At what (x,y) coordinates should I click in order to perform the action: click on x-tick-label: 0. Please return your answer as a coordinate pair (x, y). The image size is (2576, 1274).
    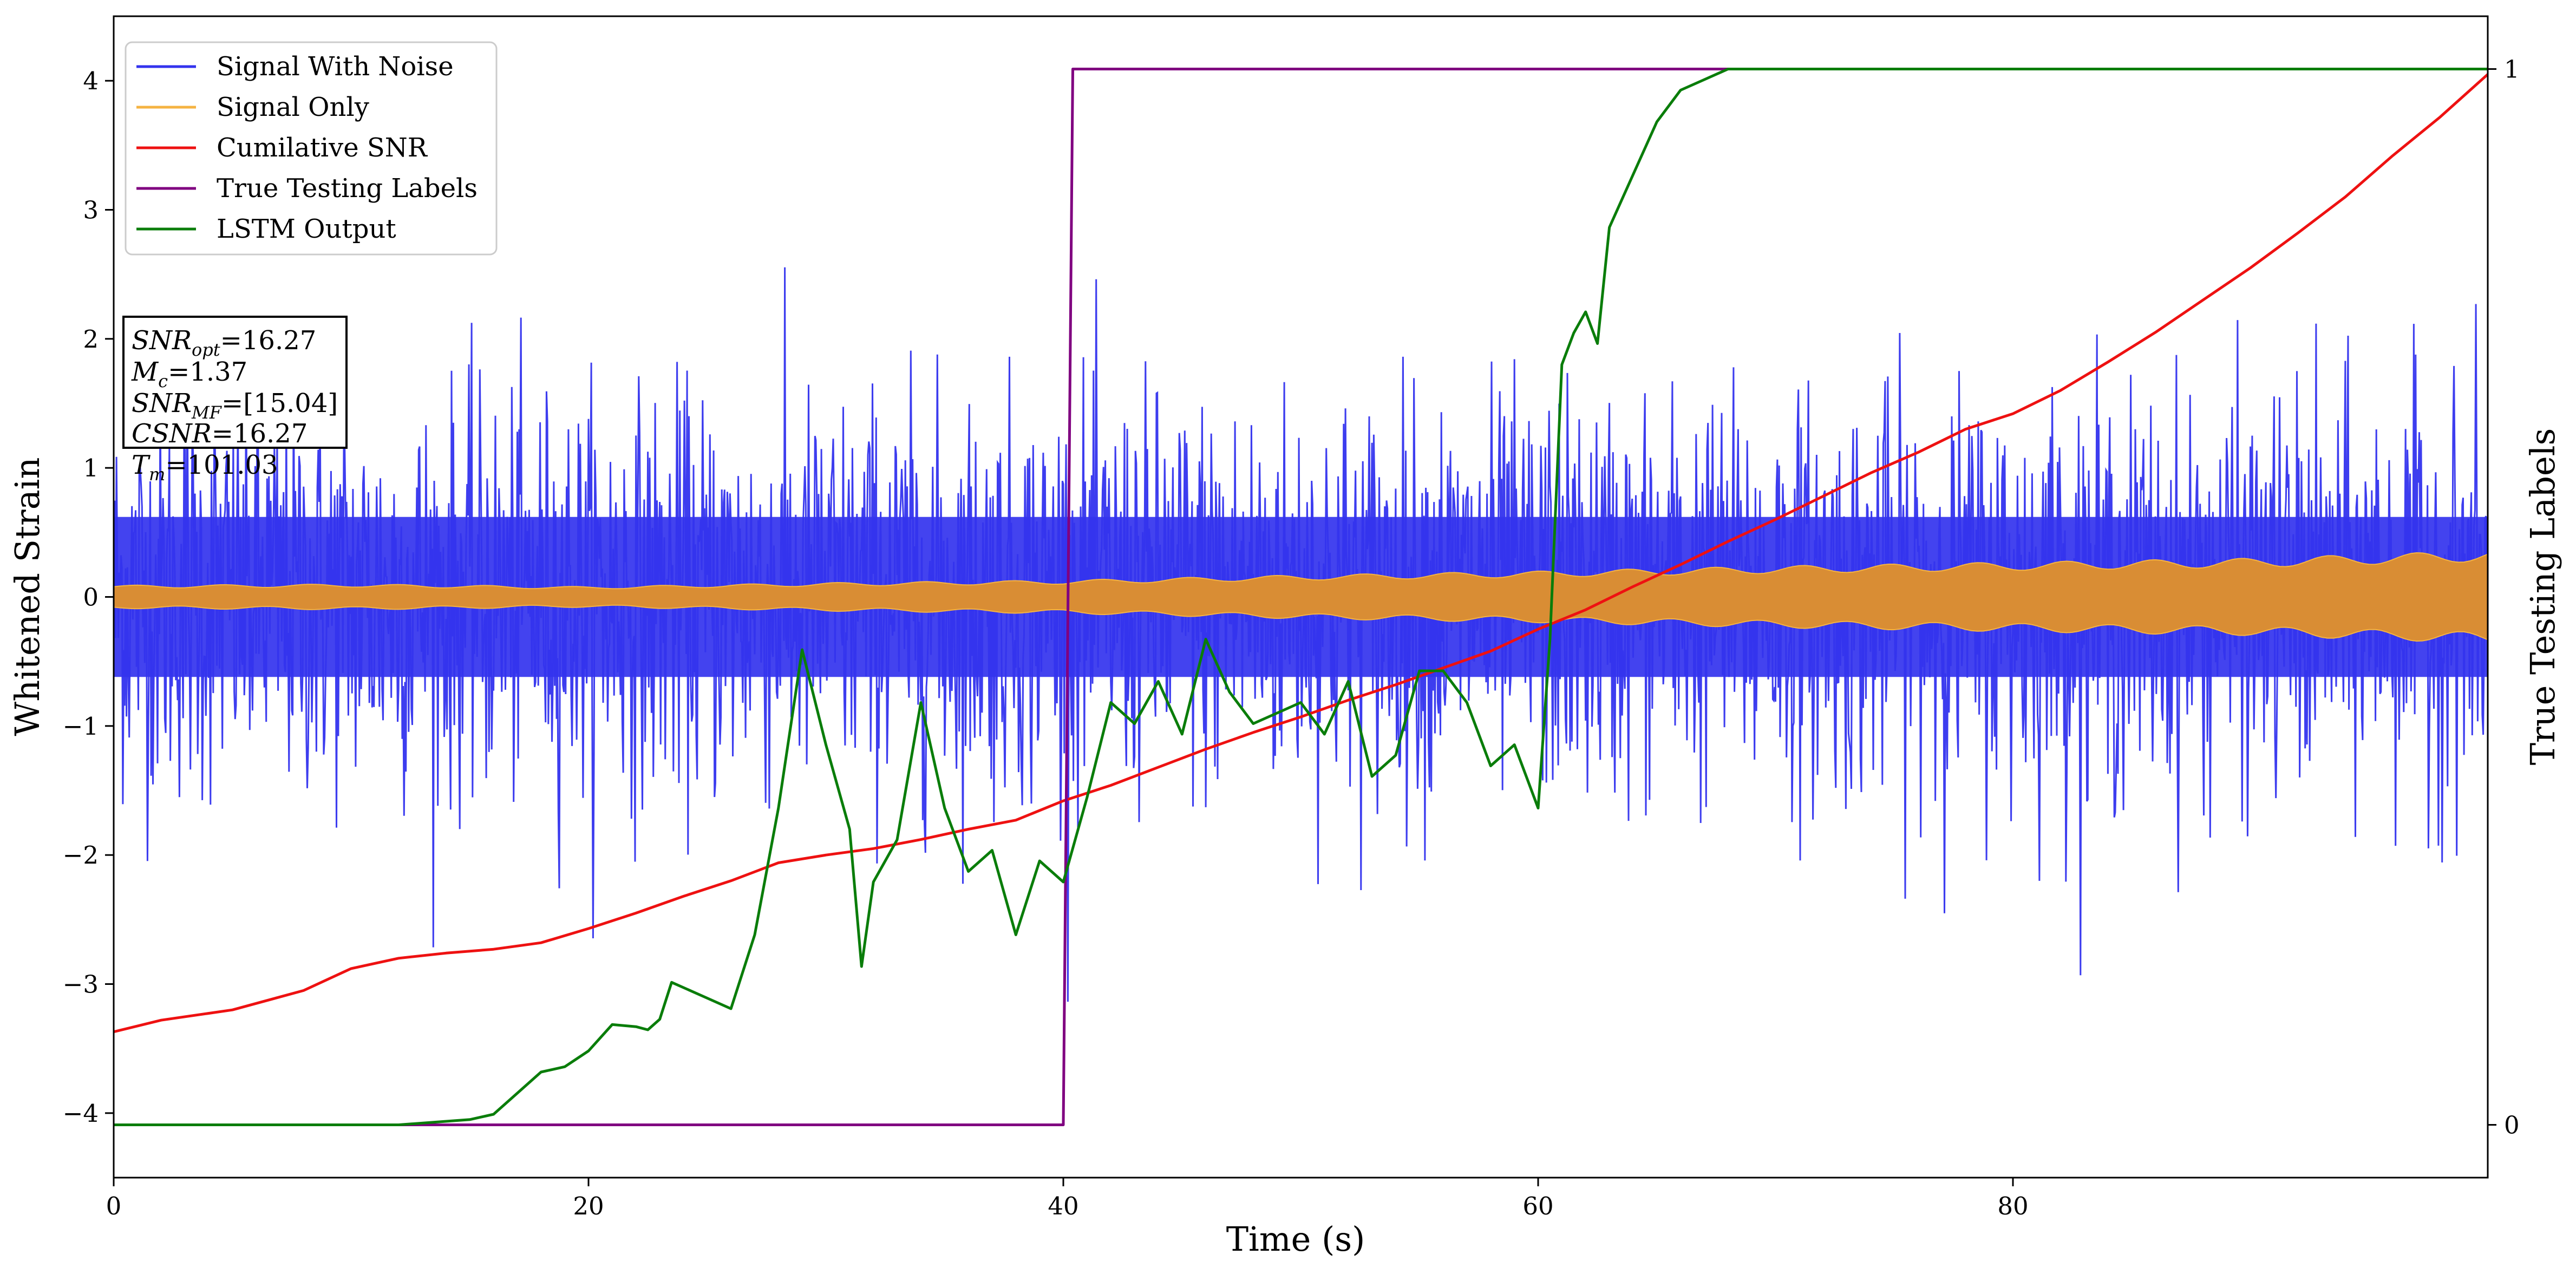
    Looking at the image, I should click on (114, 1206).